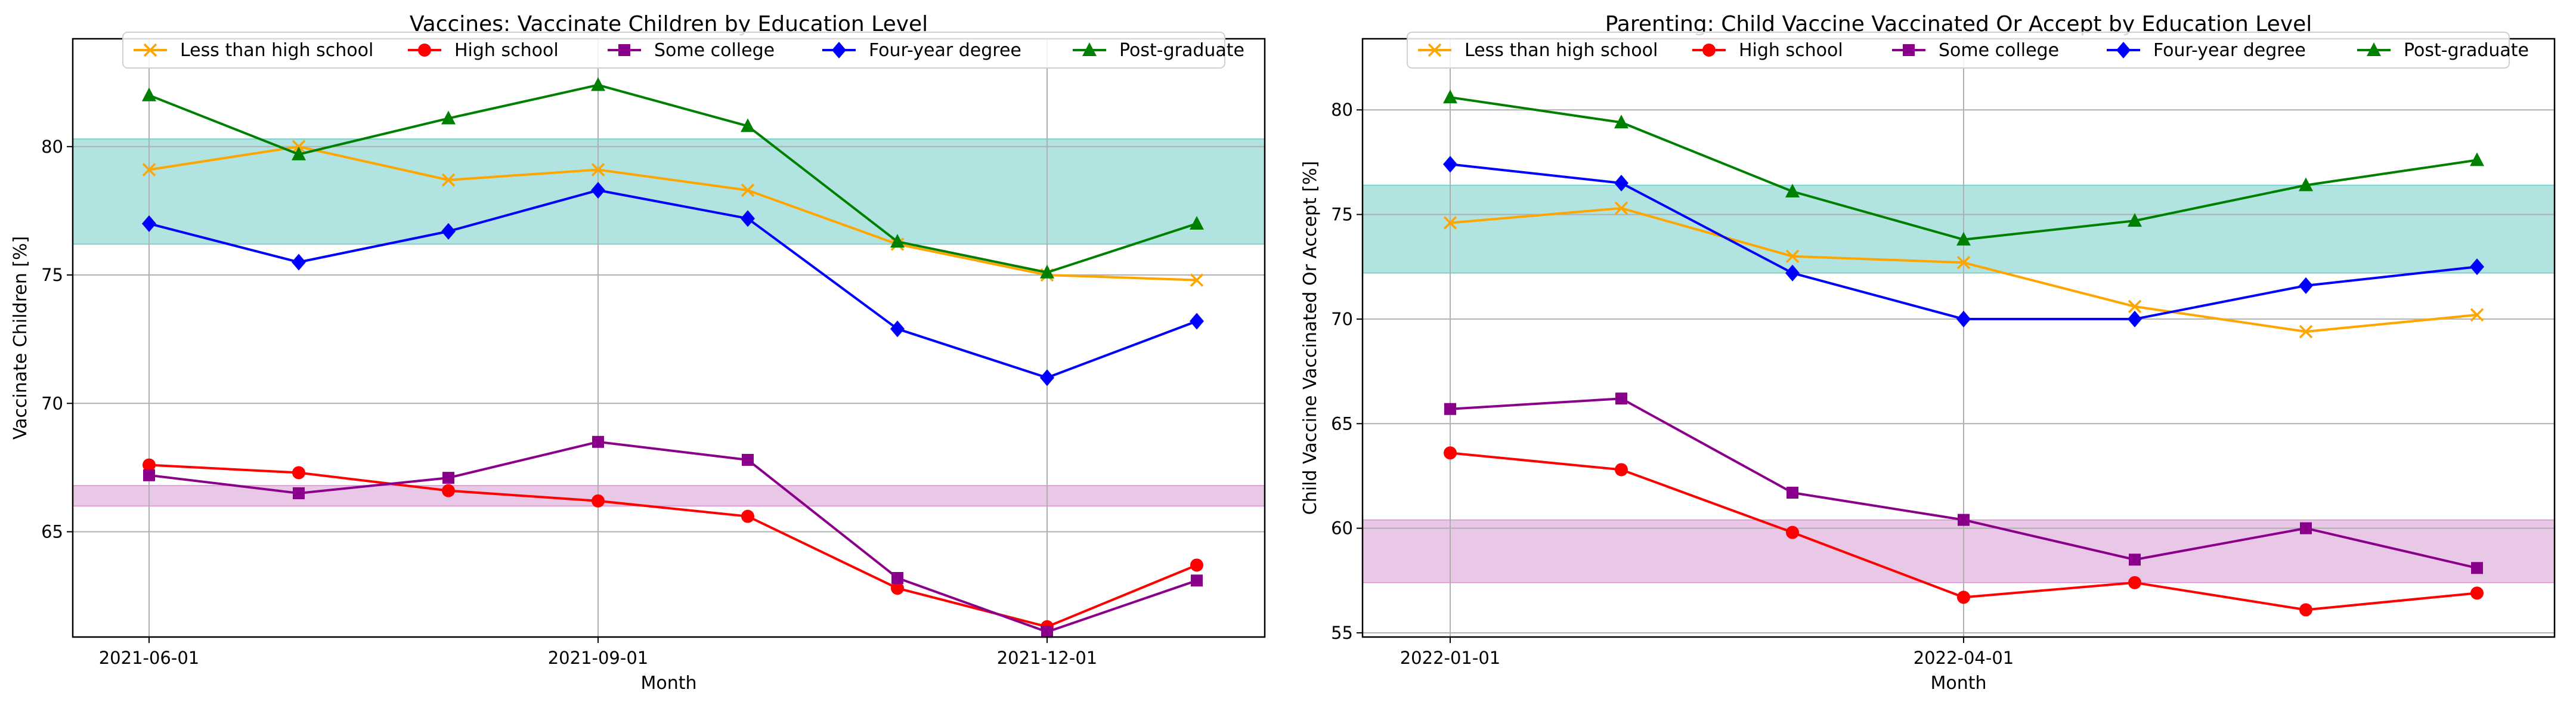 This screenshot has height=708, width=2576. I want to click on series-line-some-college, so click(672, 536).